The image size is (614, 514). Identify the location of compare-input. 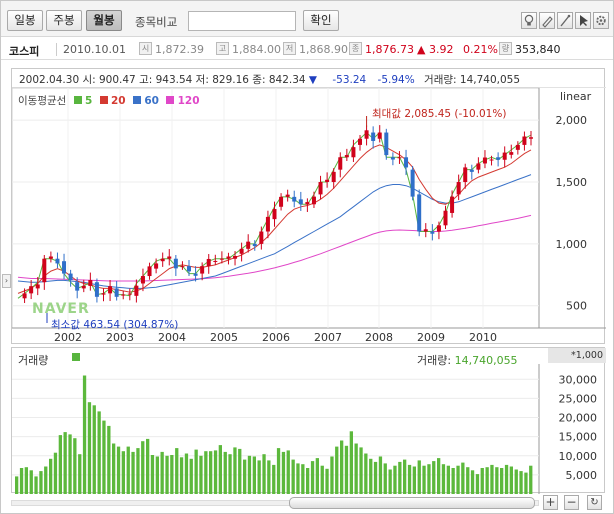
(242, 21).